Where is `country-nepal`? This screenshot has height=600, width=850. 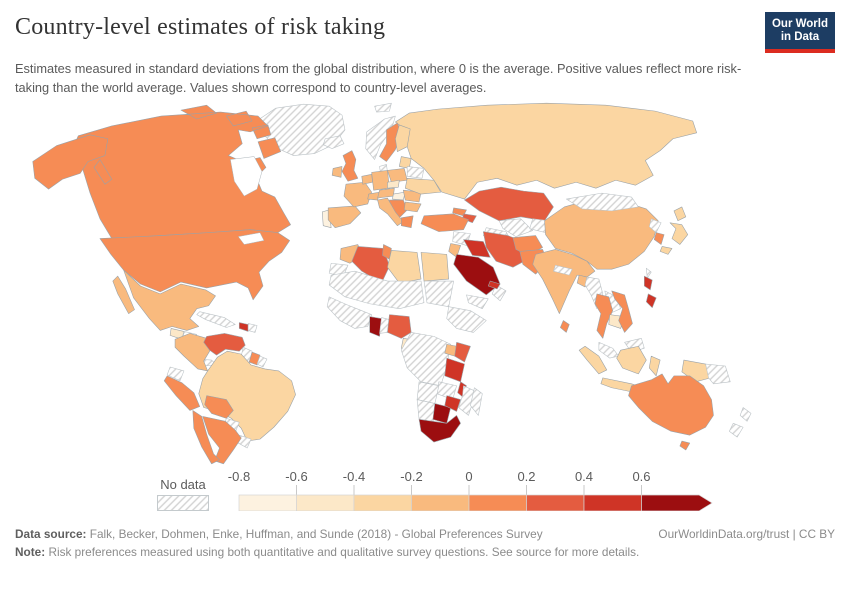
country-nepal is located at coordinates (563, 270).